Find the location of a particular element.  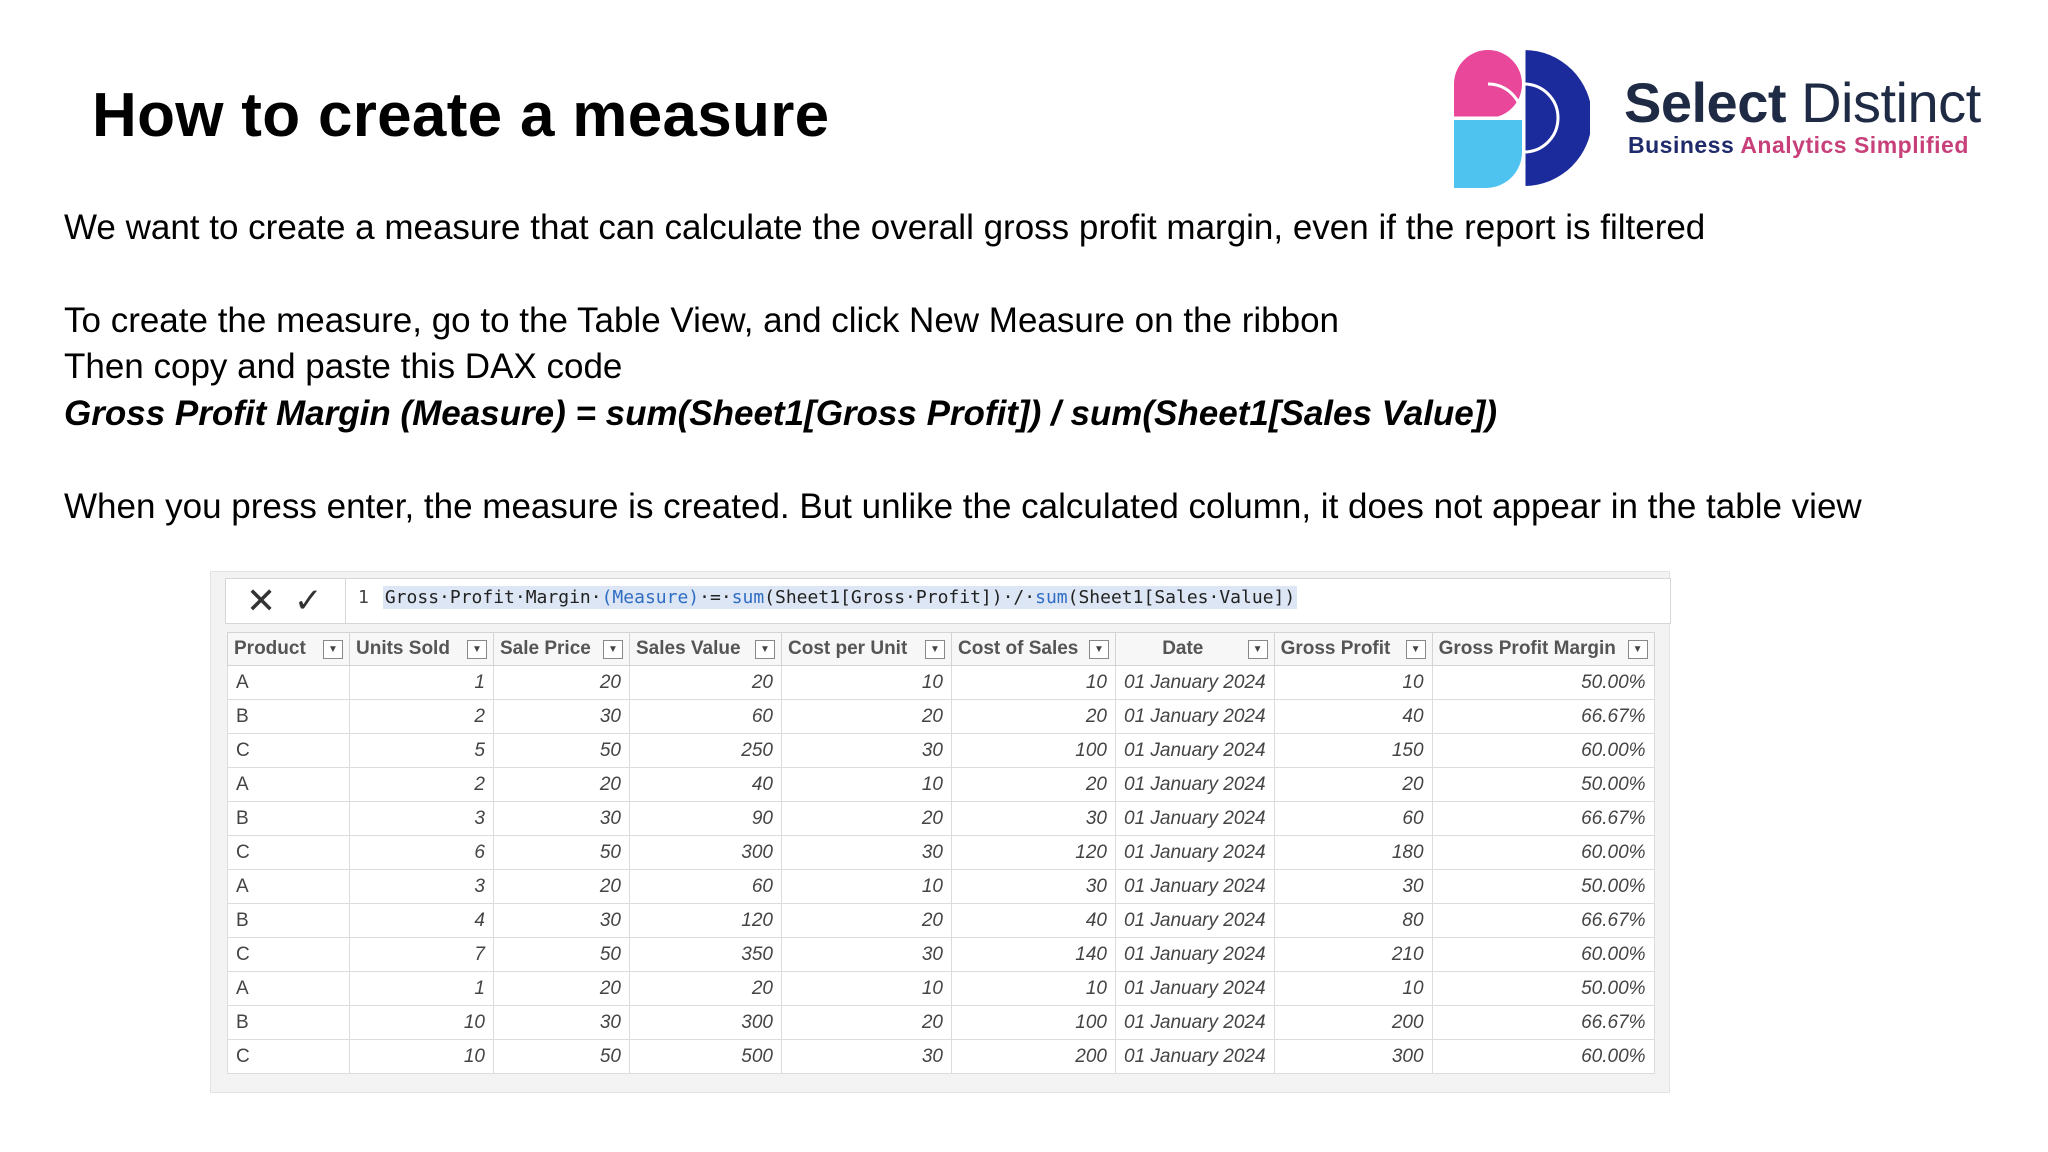

table-cell: 50.00% is located at coordinates (1543, 682).